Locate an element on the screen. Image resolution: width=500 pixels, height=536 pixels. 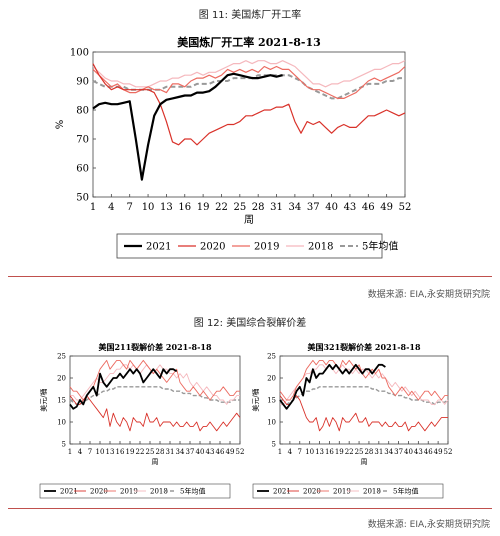
y-tick-label: 80 is located at coordinates (82, 111).